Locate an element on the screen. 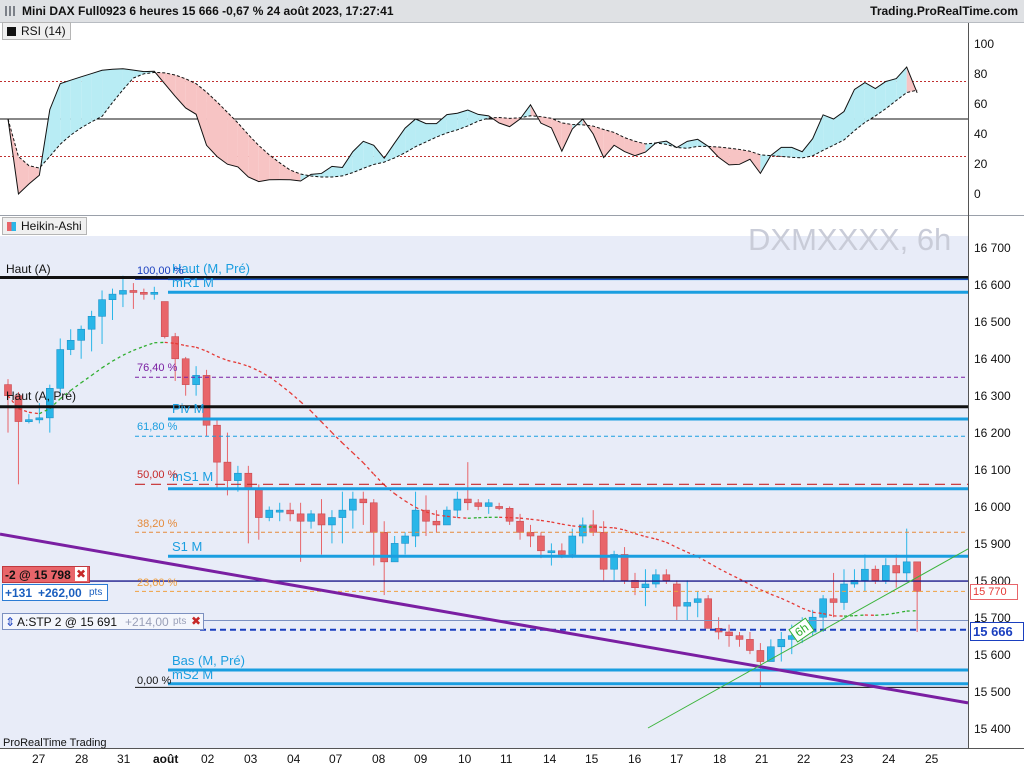  price-axis-label: 16 100 is located at coordinates (992, 470).